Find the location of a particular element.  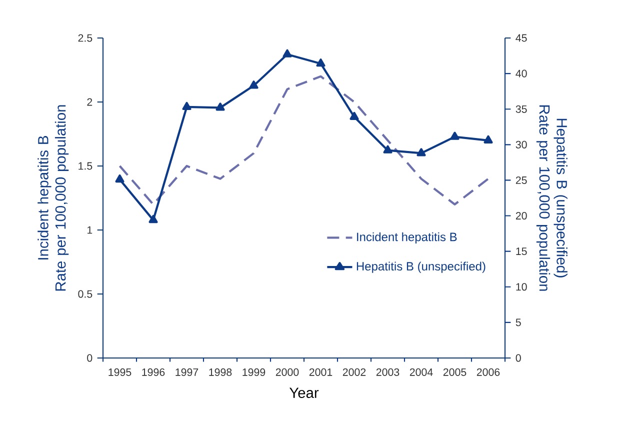

y2-tick-label: 10 is located at coordinates (521, 287).